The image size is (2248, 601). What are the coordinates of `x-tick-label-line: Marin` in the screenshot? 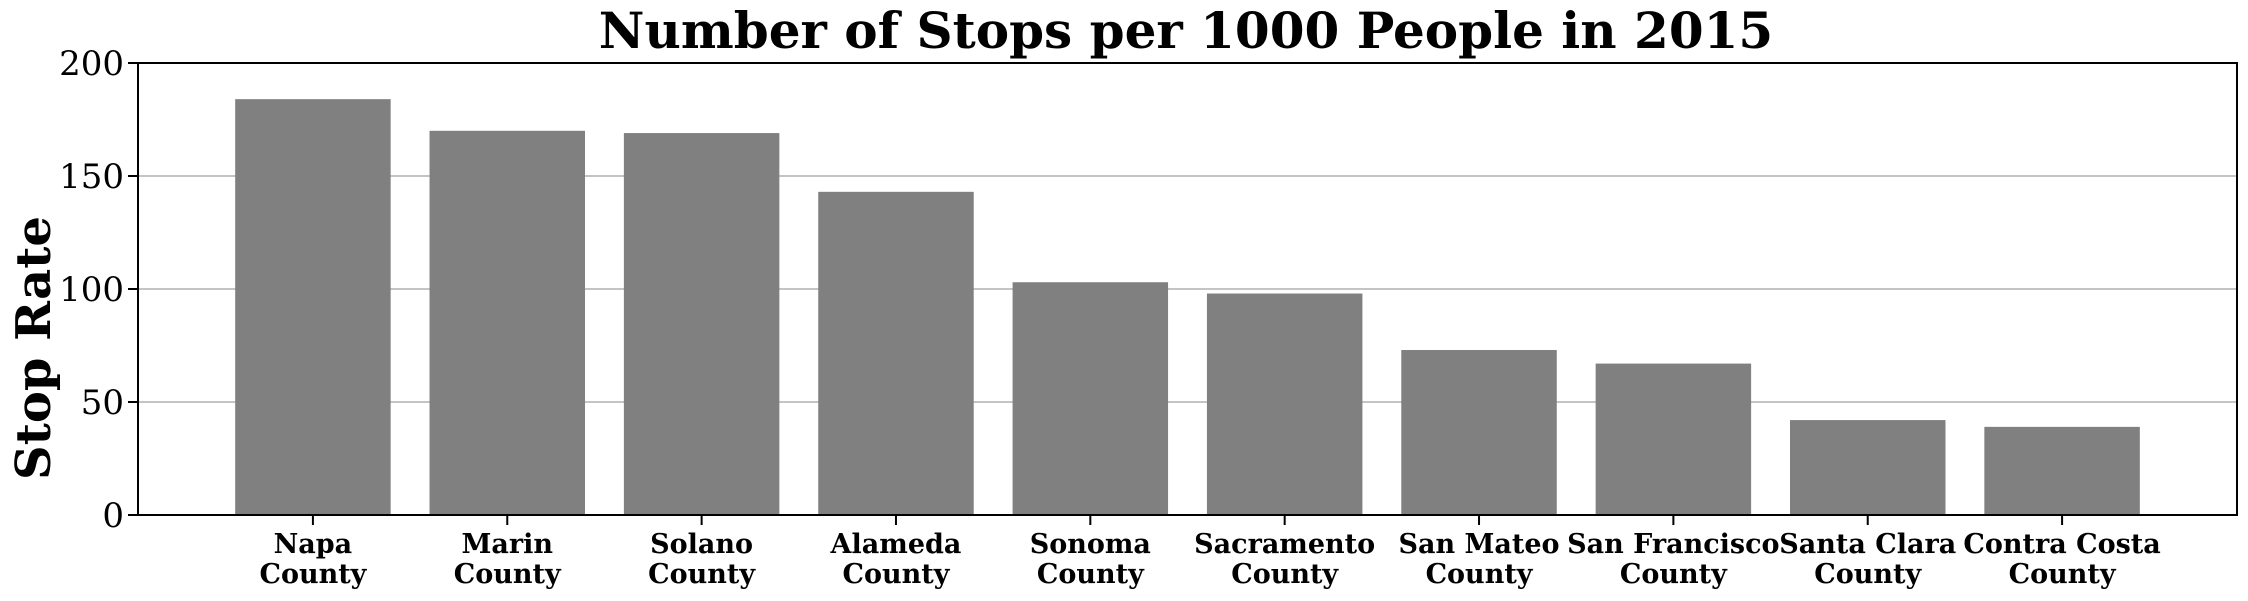 It's located at (508, 544).